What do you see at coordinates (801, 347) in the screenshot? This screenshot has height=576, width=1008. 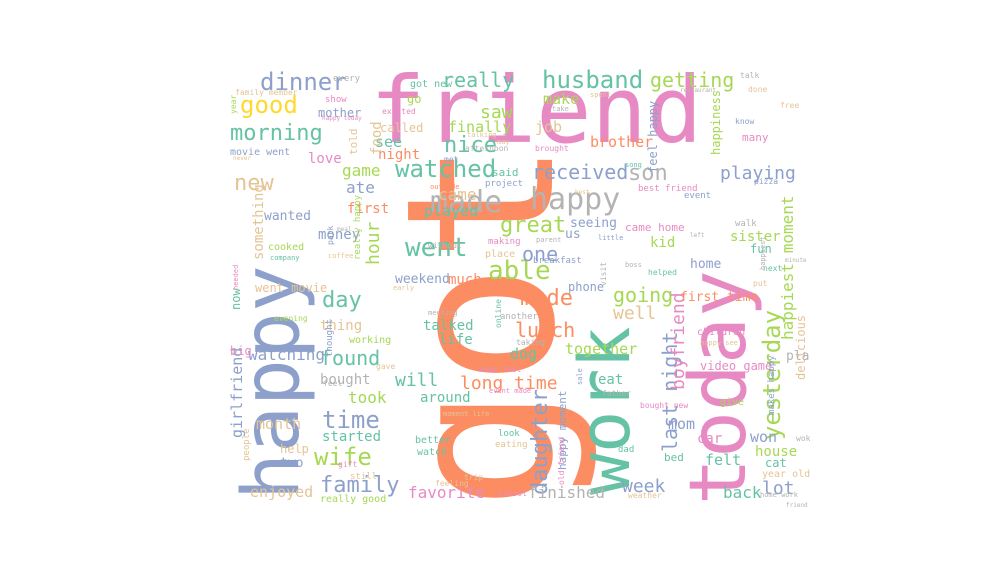 I see `word-cloud-word: delicious` at bounding box center [801, 347].